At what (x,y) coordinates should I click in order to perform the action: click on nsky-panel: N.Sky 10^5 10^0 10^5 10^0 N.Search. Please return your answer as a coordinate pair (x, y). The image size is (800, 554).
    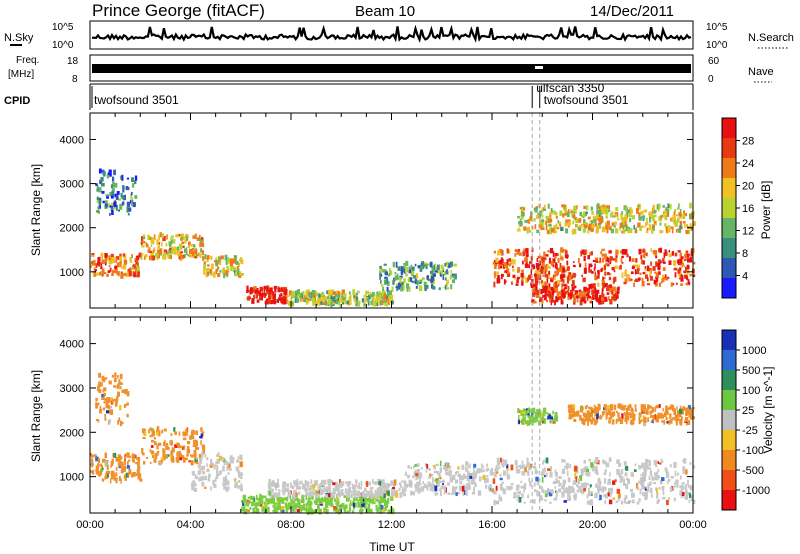
    Looking at the image, I should click on (399, 35).